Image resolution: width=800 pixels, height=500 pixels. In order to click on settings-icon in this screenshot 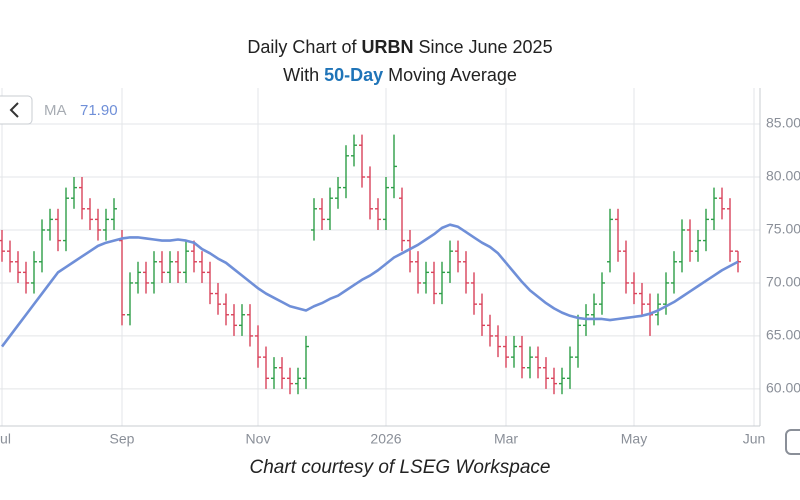, I will do `click(792, 442)`.